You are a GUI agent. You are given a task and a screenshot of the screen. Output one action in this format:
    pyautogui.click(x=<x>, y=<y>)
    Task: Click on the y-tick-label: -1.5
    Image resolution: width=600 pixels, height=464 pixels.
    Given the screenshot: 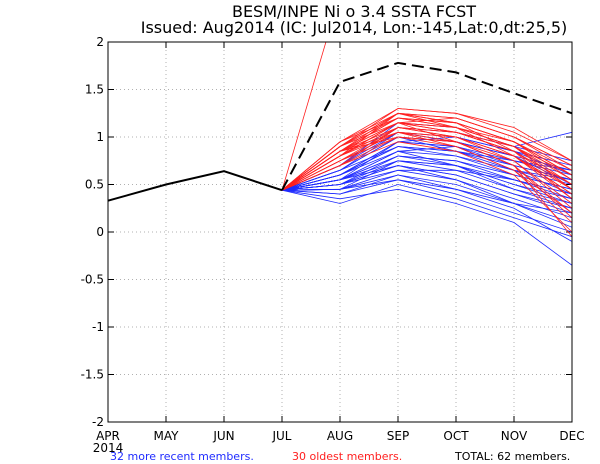 What is the action you would take?
    pyautogui.click(x=92, y=375)
    